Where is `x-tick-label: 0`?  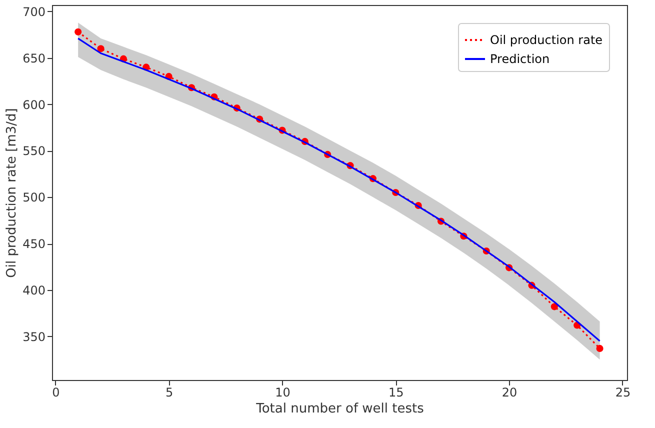
x-tick-label: 0 is located at coordinates (56, 393).